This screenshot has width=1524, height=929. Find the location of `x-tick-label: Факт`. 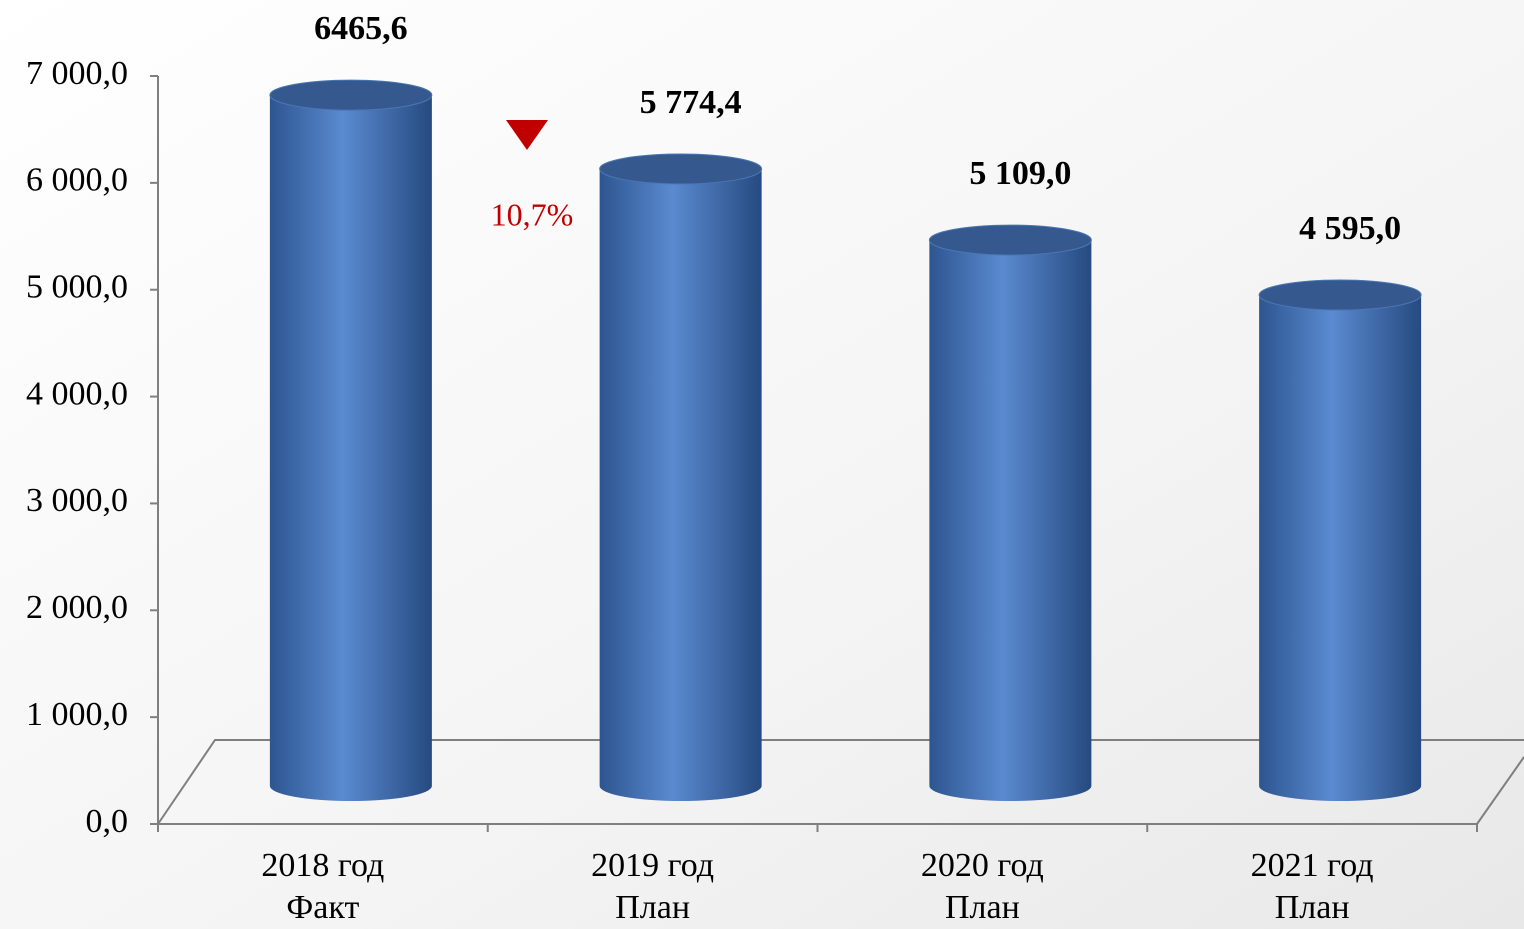

x-tick-label: Факт is located at coordinates (322, 907).